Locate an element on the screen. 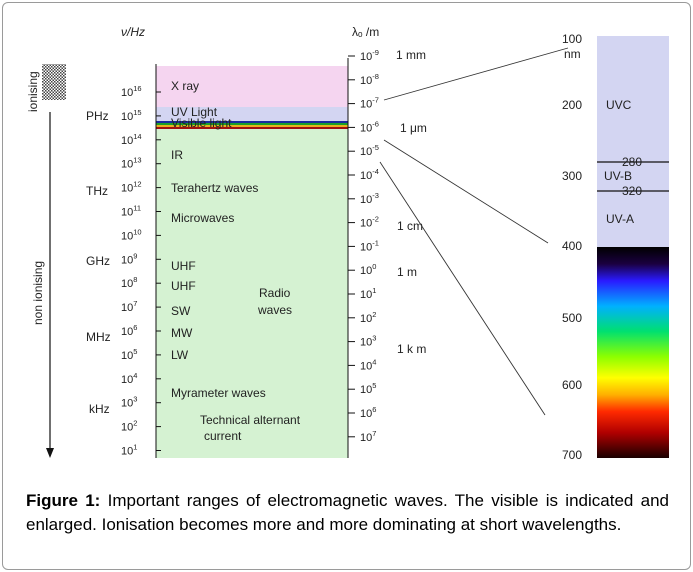  ionising-label: ionising is located at coordinates (33, 91).